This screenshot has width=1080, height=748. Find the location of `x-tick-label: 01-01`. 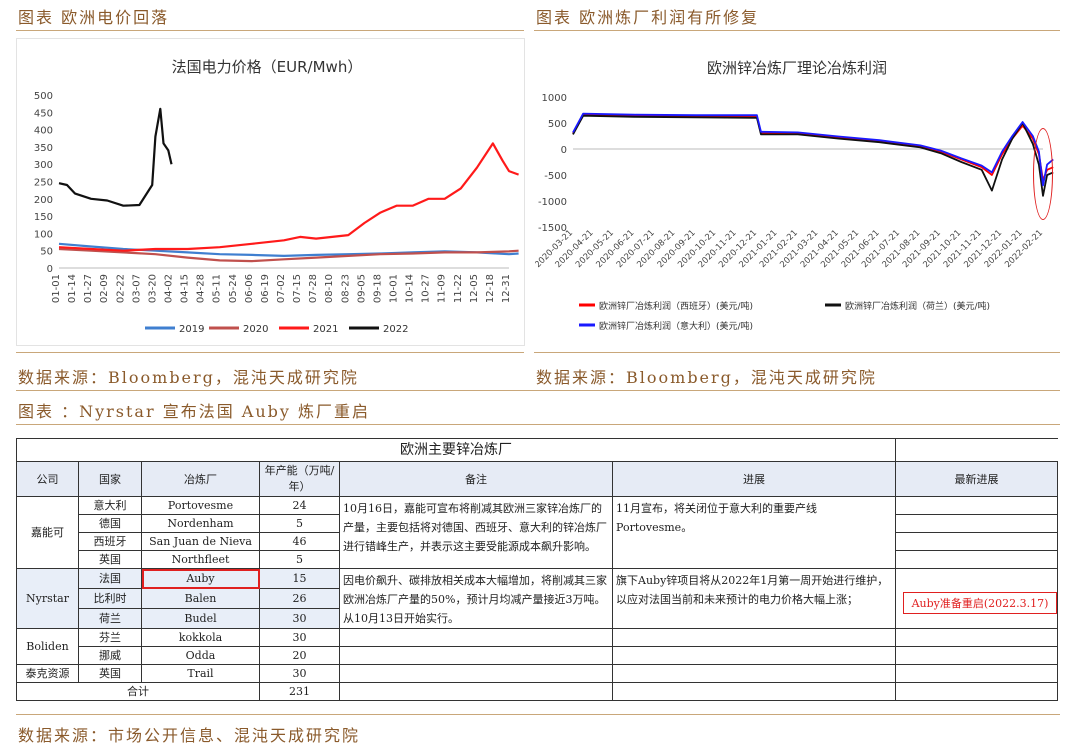

x-tick-label: 01-01 is located at coordinates (56, 288).